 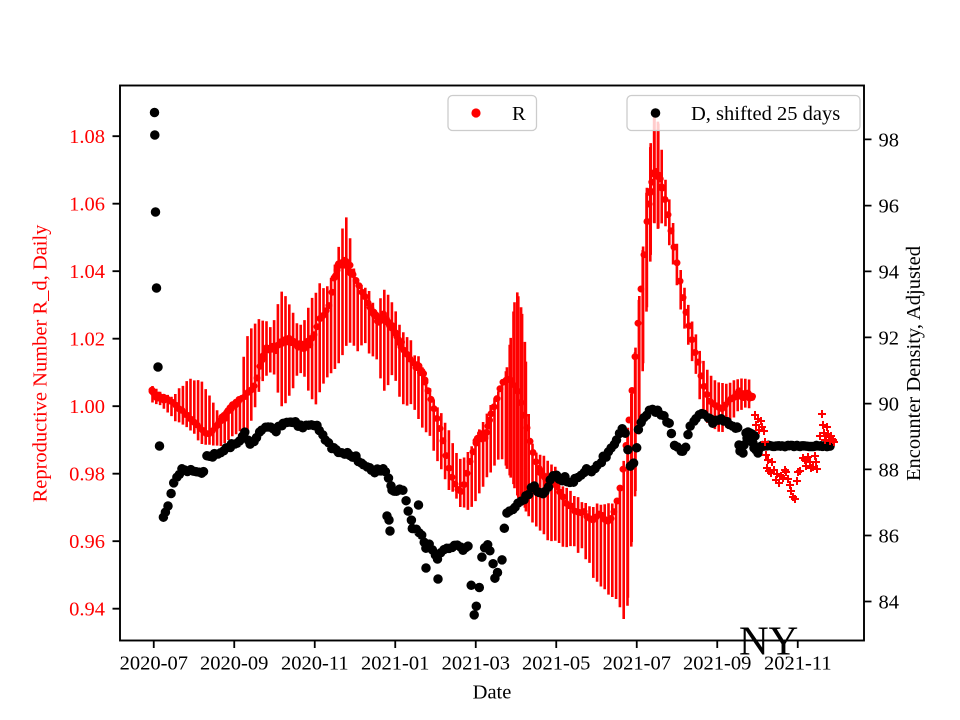 I want to click on svg-text: 98, so click(x=889, y=140).